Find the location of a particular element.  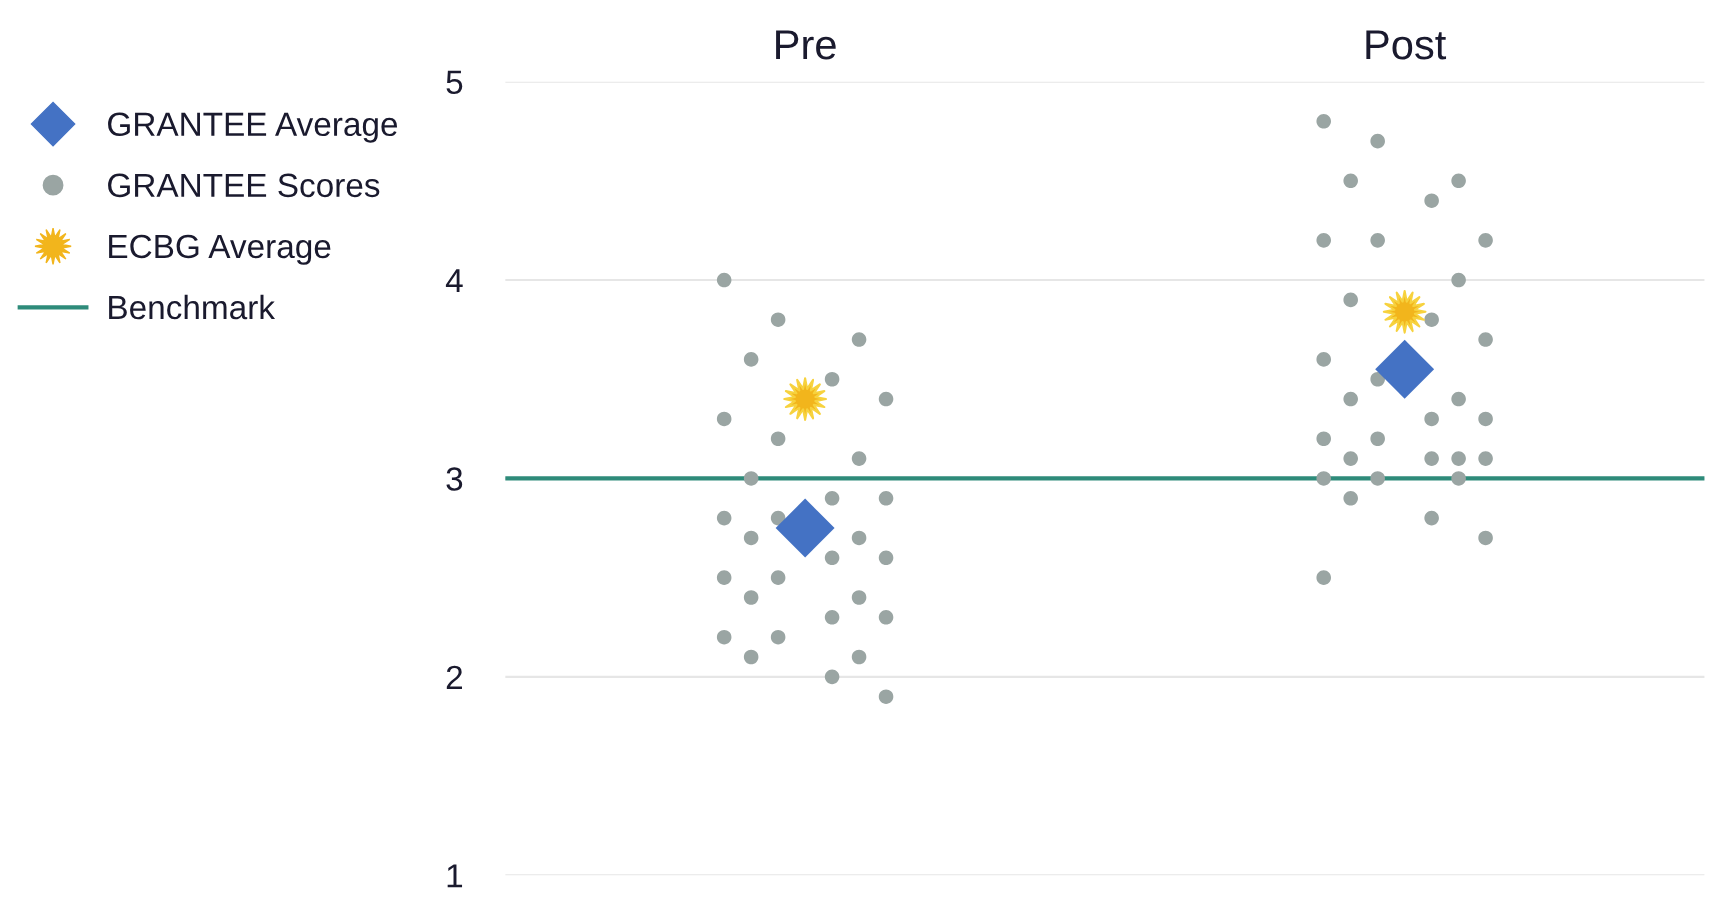

legend-label: GRANTEE Average is located at coordinates (253, 127).